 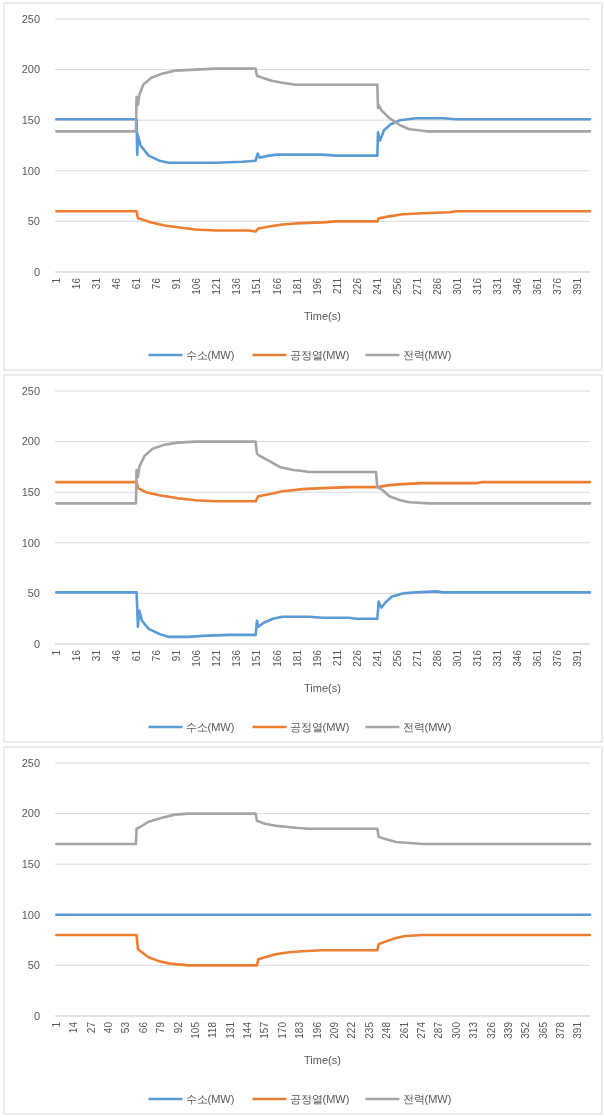 I want to click on x-tick-label: 287, so click(x=439, y=1030).